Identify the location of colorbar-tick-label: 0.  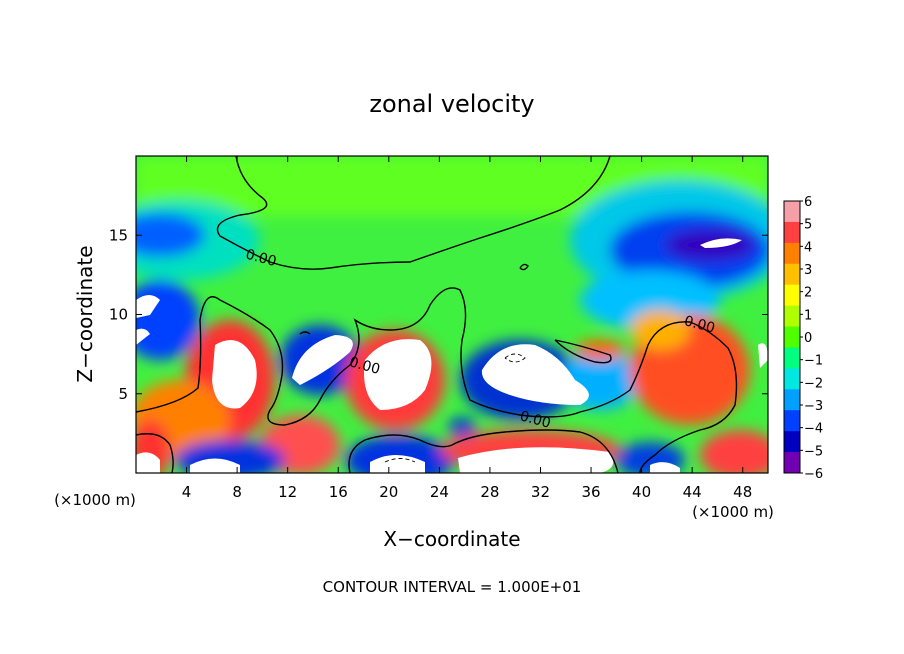
(808, 338).